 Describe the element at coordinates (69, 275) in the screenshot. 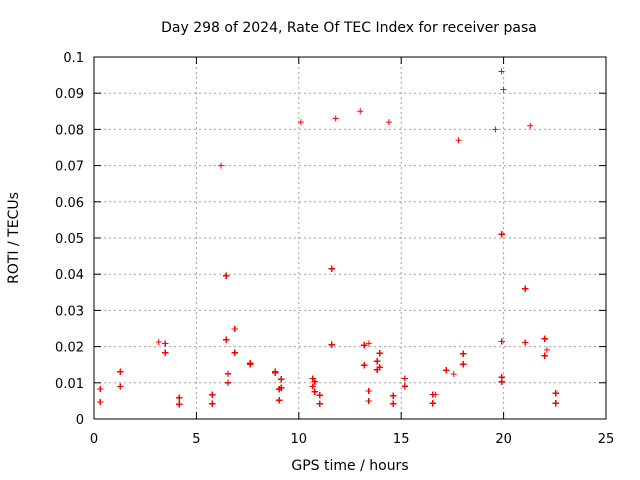

I see `y-tick-label: 0.04` at that location.